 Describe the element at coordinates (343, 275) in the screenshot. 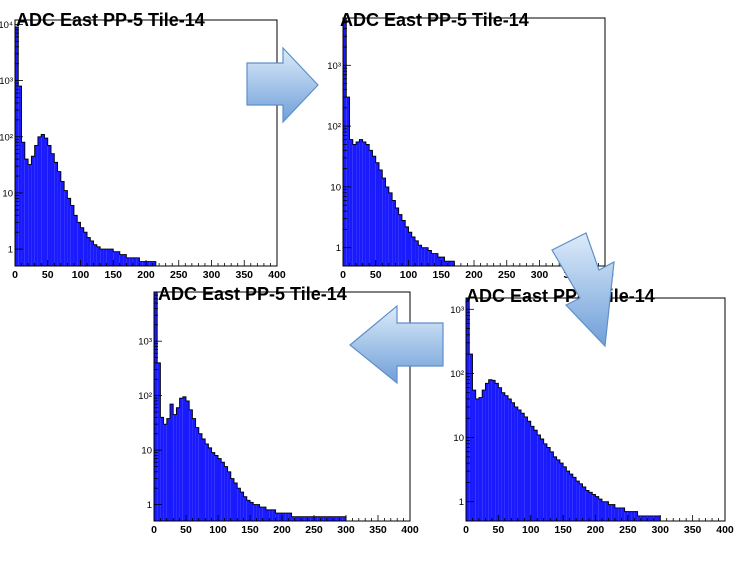

I see `x-tick-label: 0` at that location.